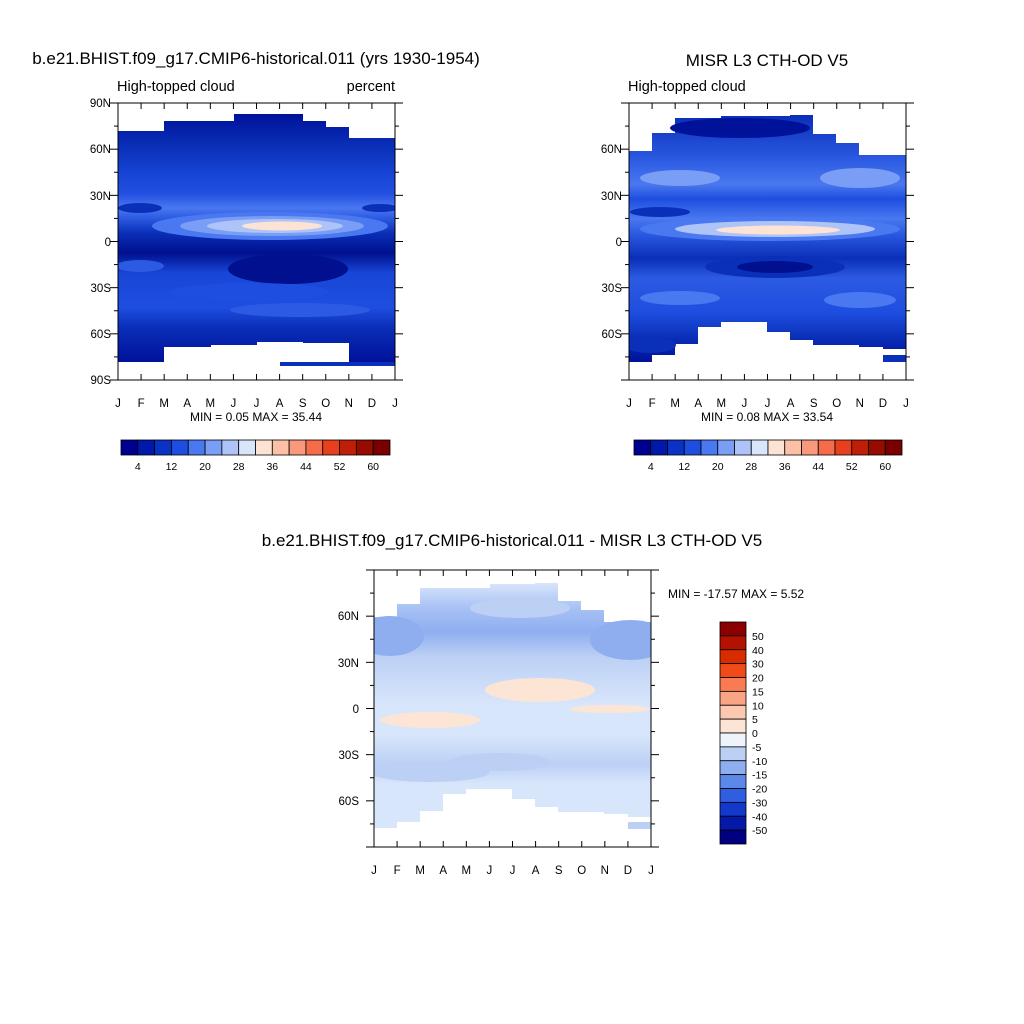 This screenshot has height=1024, width=1024. Describe the element at coordinates (101, 335) in the screenshot. I see `panel1-lat-label: 60S` at that location.